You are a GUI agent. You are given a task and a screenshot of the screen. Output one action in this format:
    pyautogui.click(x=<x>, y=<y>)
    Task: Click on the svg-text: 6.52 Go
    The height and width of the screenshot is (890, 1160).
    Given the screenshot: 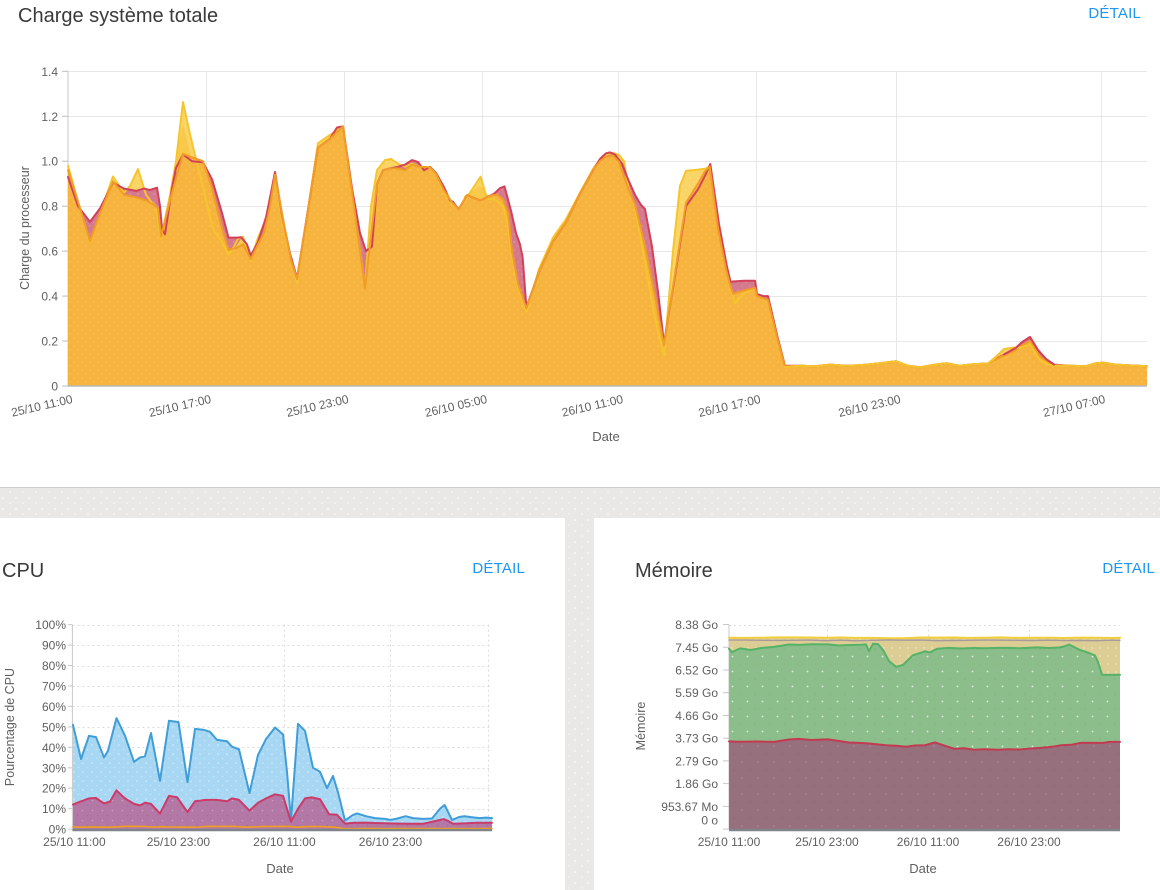 What is the action you would take?
    pyautogui.click(x=696, y=671)
    